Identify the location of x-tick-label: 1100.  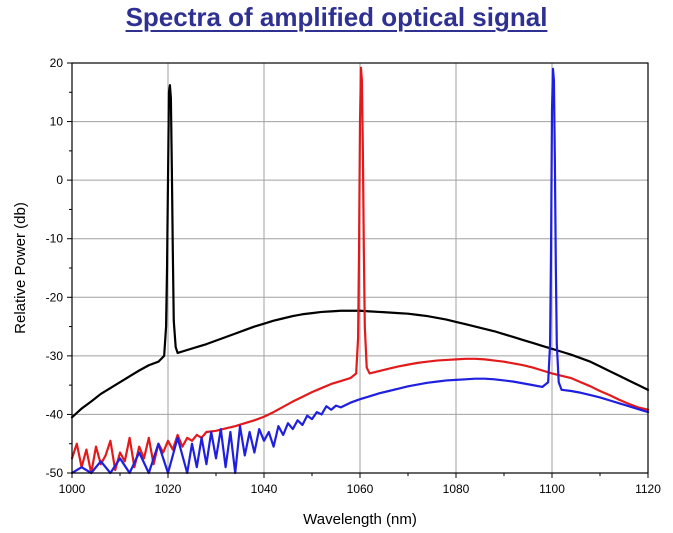
(552, 489).